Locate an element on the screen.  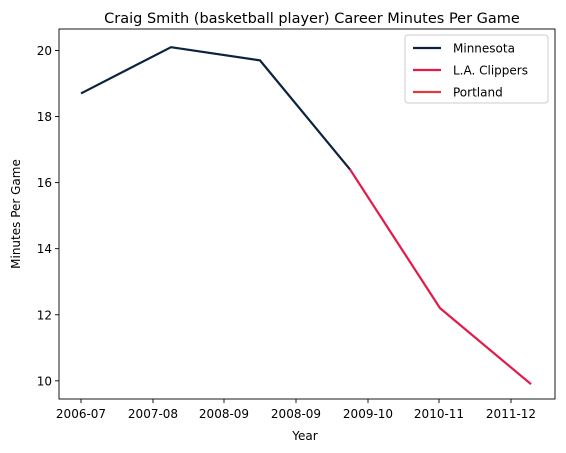
legend: Minnesota L.A. Clippers Portland is located at coordinates (476, 69).